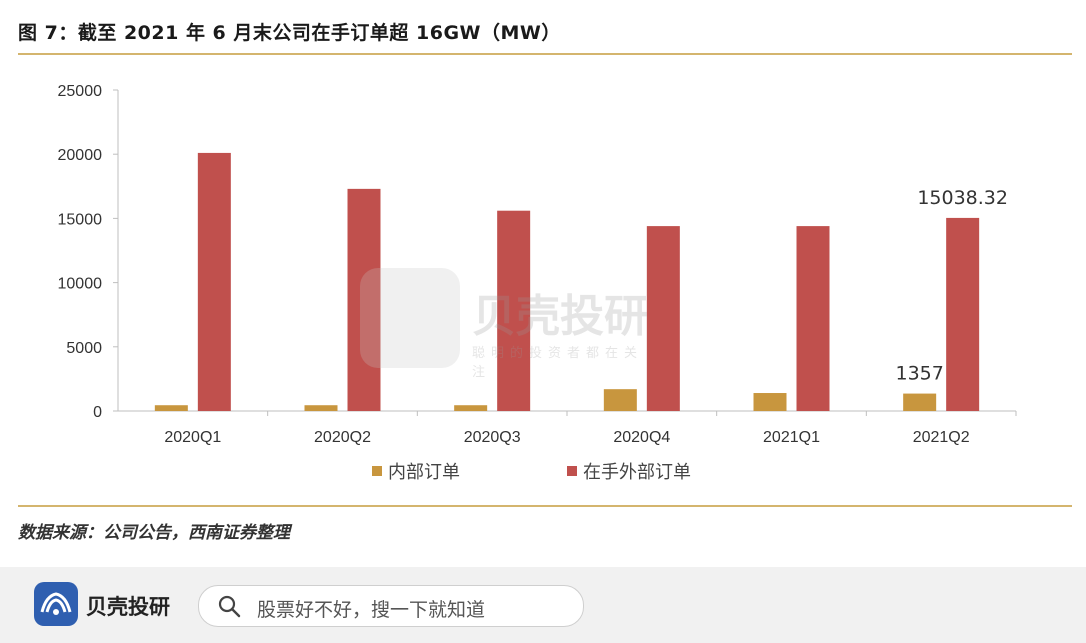  Describe the element at coordinates (289, 33) in the screenshot. I see `figure-title: 图 7：截至 2021 年 6 月末公司在手订单超 16GW（MW）` at that location.